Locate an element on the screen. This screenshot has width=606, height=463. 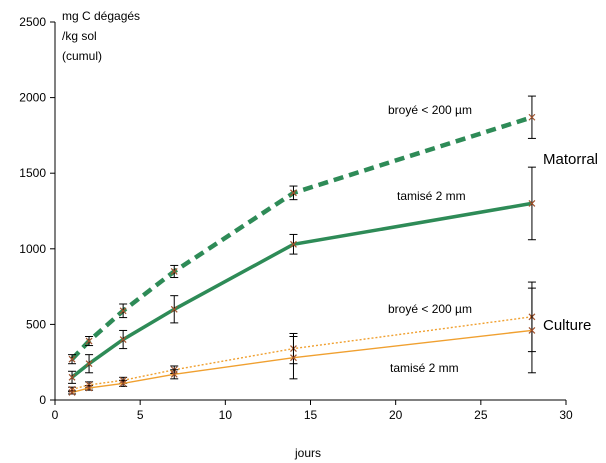
annotation-culture-broye: broyé < 200 µm is located at coordinates (430, 309).